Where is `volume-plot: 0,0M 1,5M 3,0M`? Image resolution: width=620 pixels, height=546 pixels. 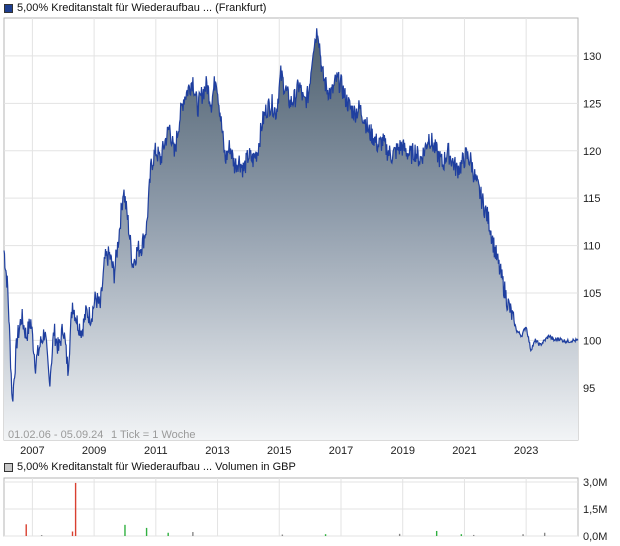 volume-plot: 0,0M 1,5M 3,0M is located at coordinates (305, 510).